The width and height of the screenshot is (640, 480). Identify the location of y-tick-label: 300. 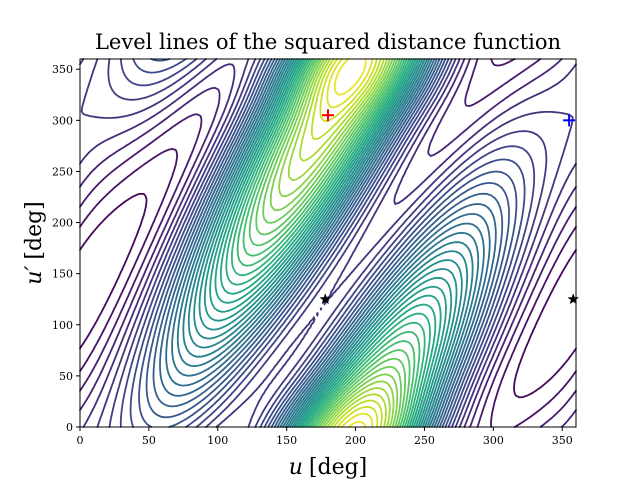
(62, 120).